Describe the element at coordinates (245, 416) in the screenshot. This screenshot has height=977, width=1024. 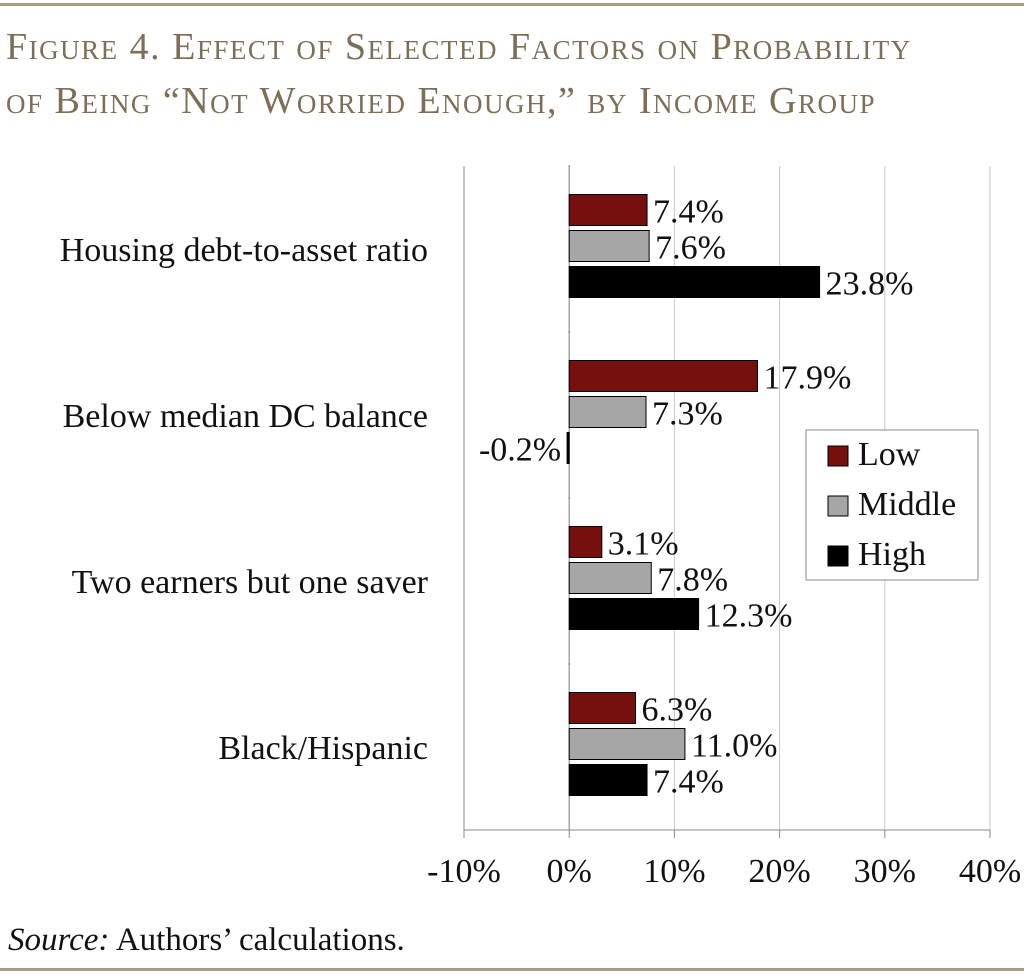
I see `category-label: Below median DC balance` at that location.